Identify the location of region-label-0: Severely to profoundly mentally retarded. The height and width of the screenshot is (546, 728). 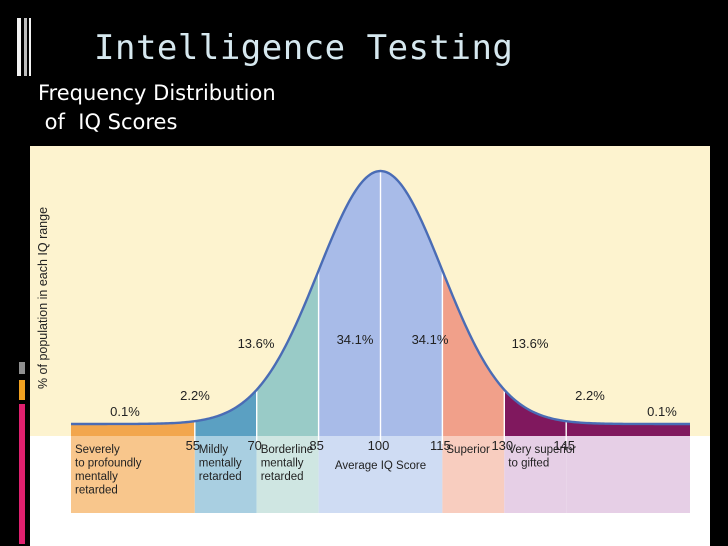
(108, 470).